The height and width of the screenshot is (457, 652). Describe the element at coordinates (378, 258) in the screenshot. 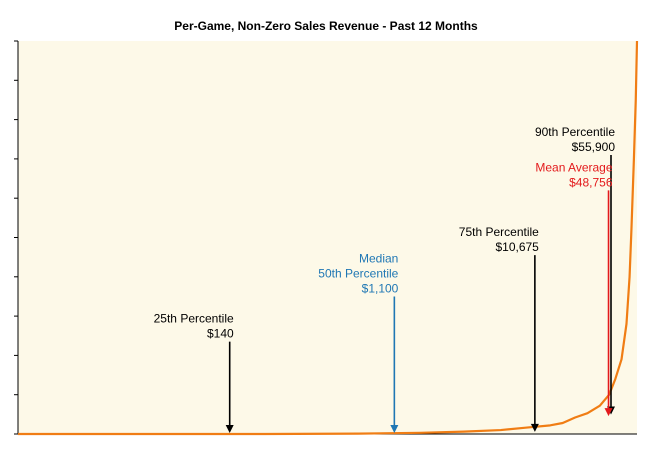

I see `annotation-text-1-0: Median` at that location.